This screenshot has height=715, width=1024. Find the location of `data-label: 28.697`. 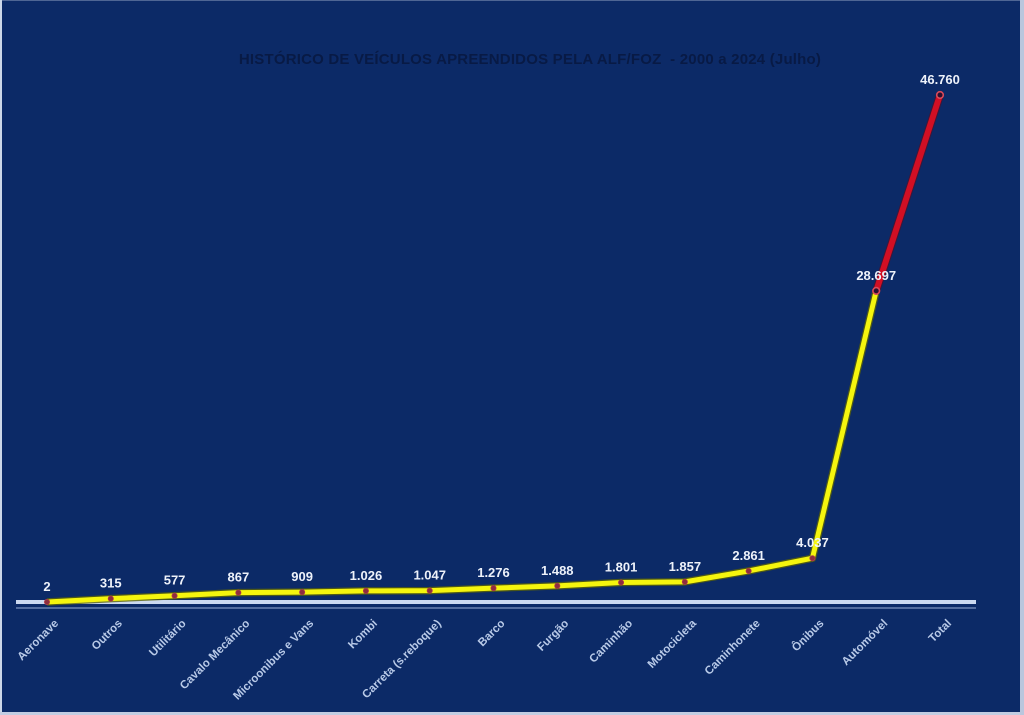

data-label: 28.697 is located at coordinates (876, 275).